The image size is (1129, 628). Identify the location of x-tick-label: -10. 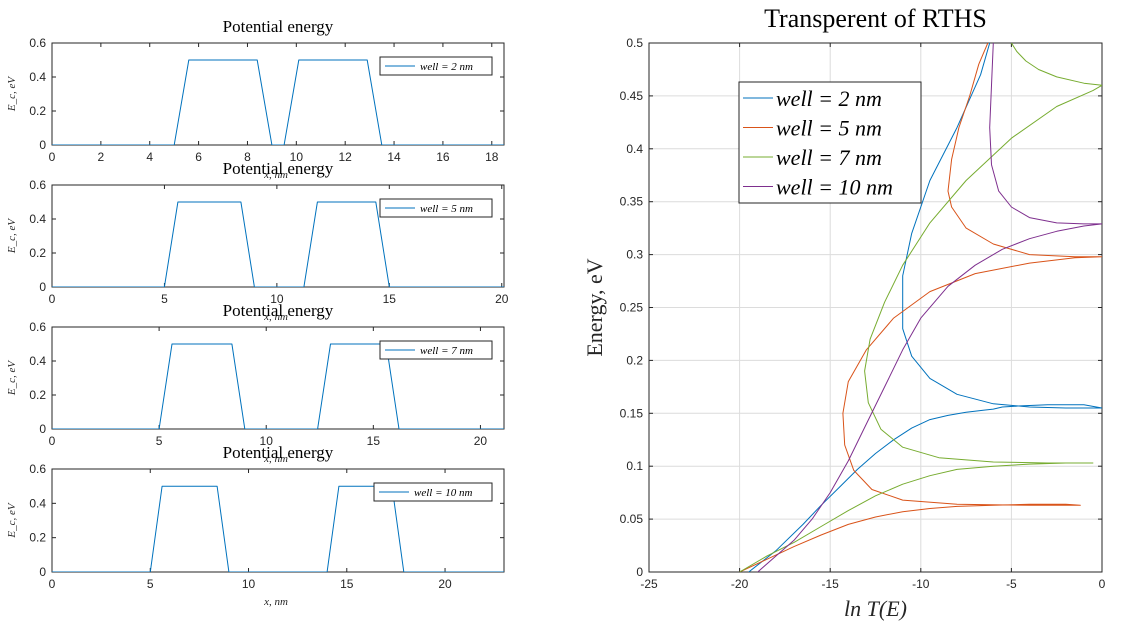
(921, 584).